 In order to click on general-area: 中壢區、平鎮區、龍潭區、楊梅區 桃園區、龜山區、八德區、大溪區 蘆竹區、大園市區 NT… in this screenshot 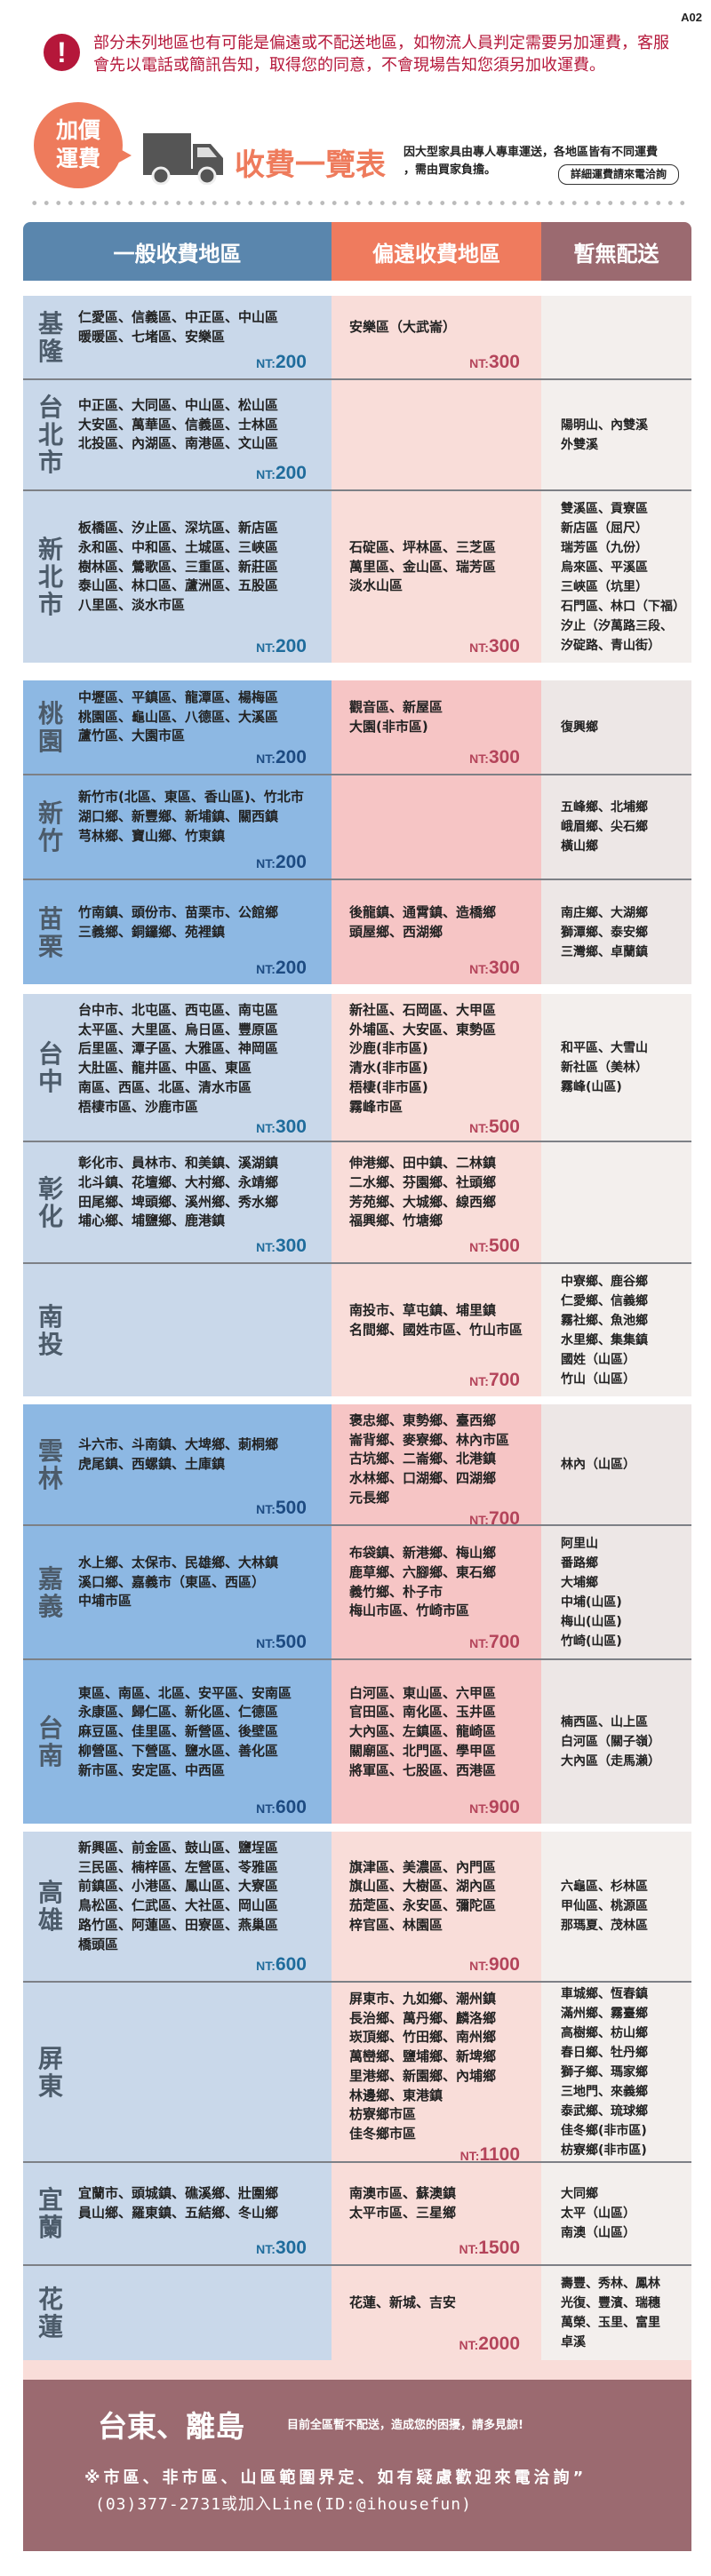, I will do `click(205, 727)`.